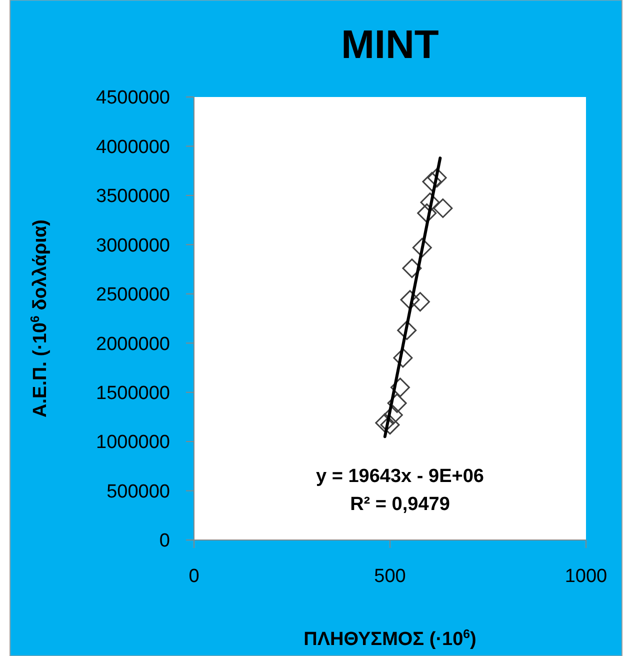 Image resolution: width=632 pixels, height=656 pixels. What do you see at coordinates (133, 197) in the screenshot?
I see `y-tick-label: 3500000` at bounding box center [133, 197].